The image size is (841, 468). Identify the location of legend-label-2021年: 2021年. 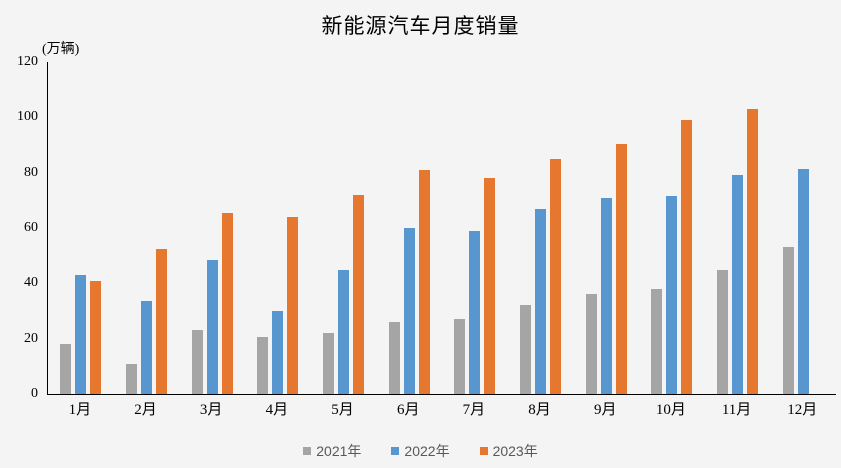
(339, 451).